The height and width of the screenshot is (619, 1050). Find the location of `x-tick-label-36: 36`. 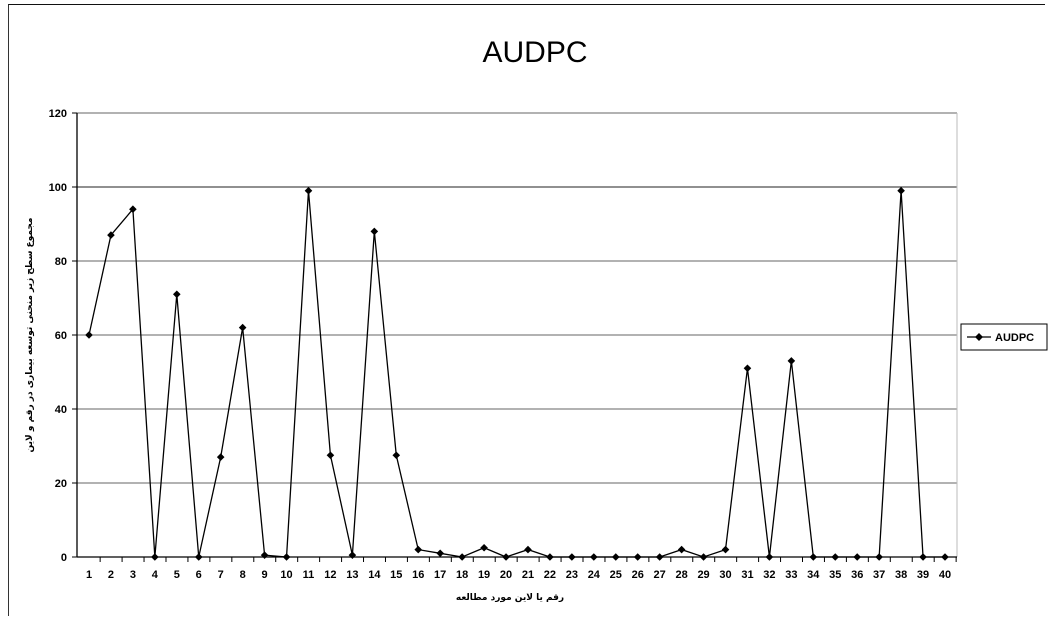

x-tick-label-36: 36 is located at coordinates (857, 575).